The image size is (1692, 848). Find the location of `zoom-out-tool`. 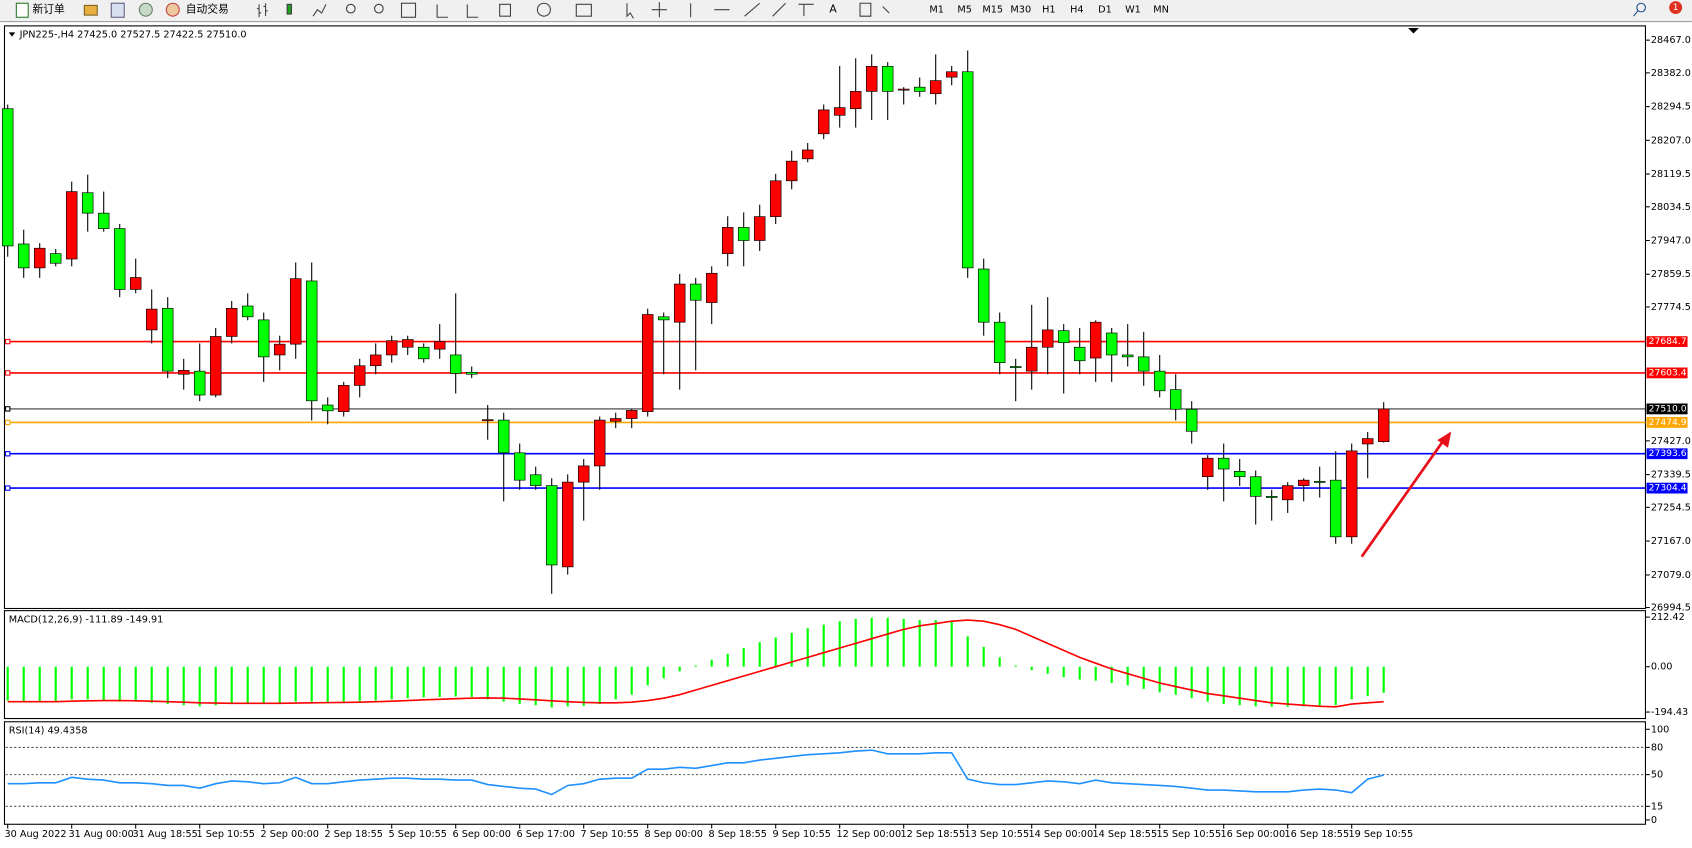

zoom-out-tool is located at coordinates (378, 8).